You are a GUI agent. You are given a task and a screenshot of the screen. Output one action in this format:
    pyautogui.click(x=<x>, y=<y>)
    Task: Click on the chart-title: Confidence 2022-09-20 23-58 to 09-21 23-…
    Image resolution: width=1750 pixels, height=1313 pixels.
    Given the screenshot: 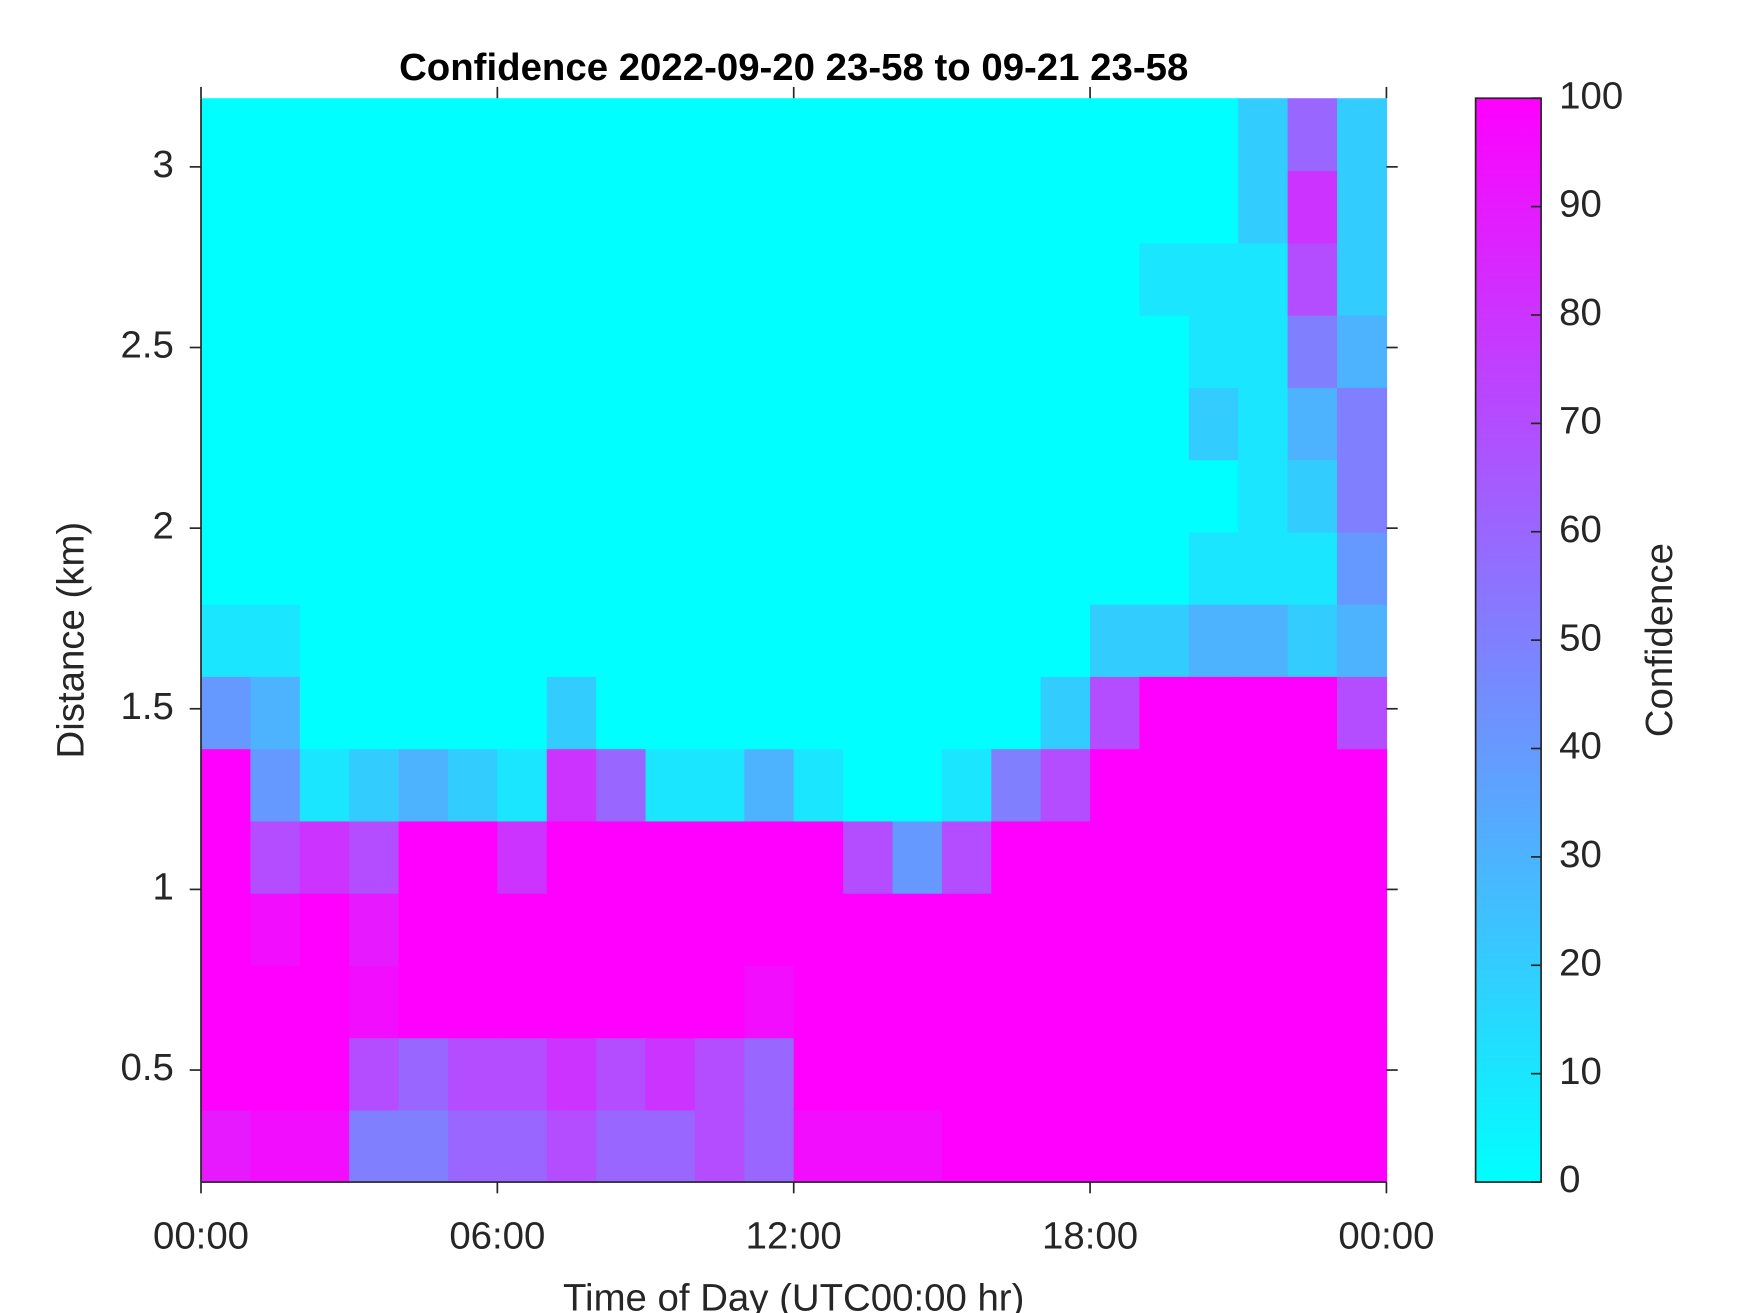 What is the action you would take?
    pyautogui.click(x=793, y=67)
    